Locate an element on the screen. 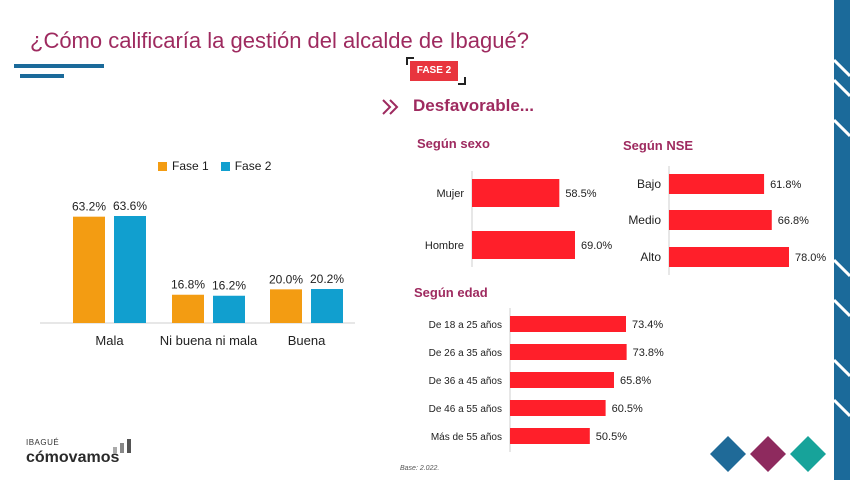 The image size is (850, 480). logo: IBAGUÉ cómovamos is located at coordinates (72, 452).